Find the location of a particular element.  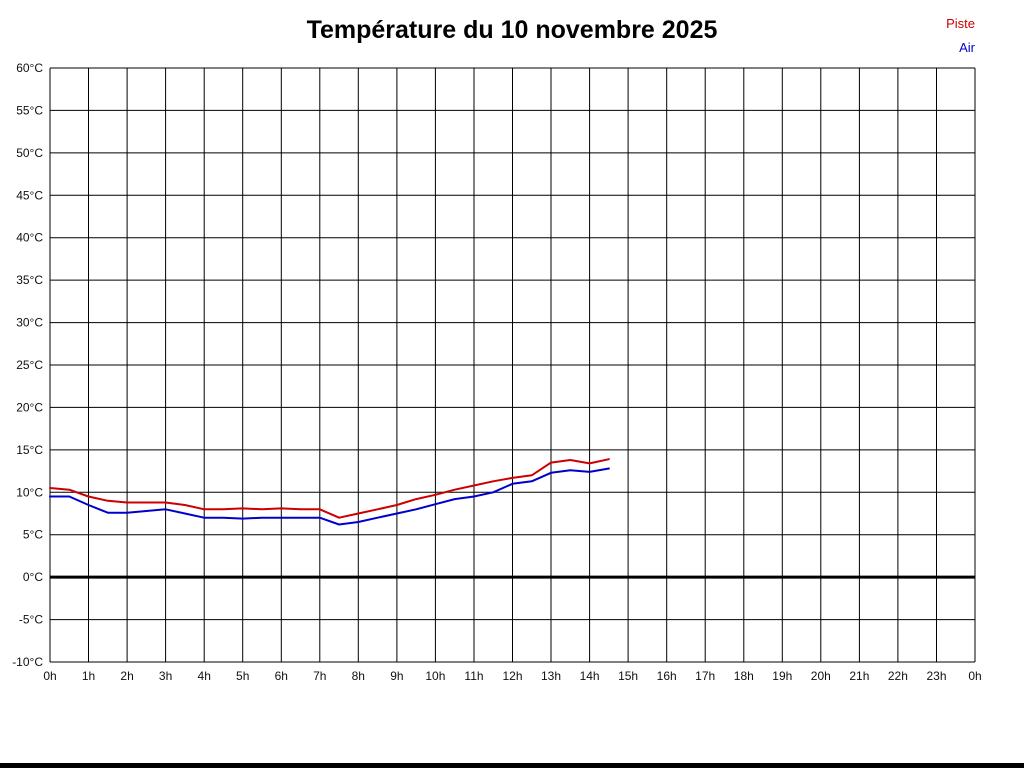

x-axis-tick-label: 10h is located at coordinates (435, 676).